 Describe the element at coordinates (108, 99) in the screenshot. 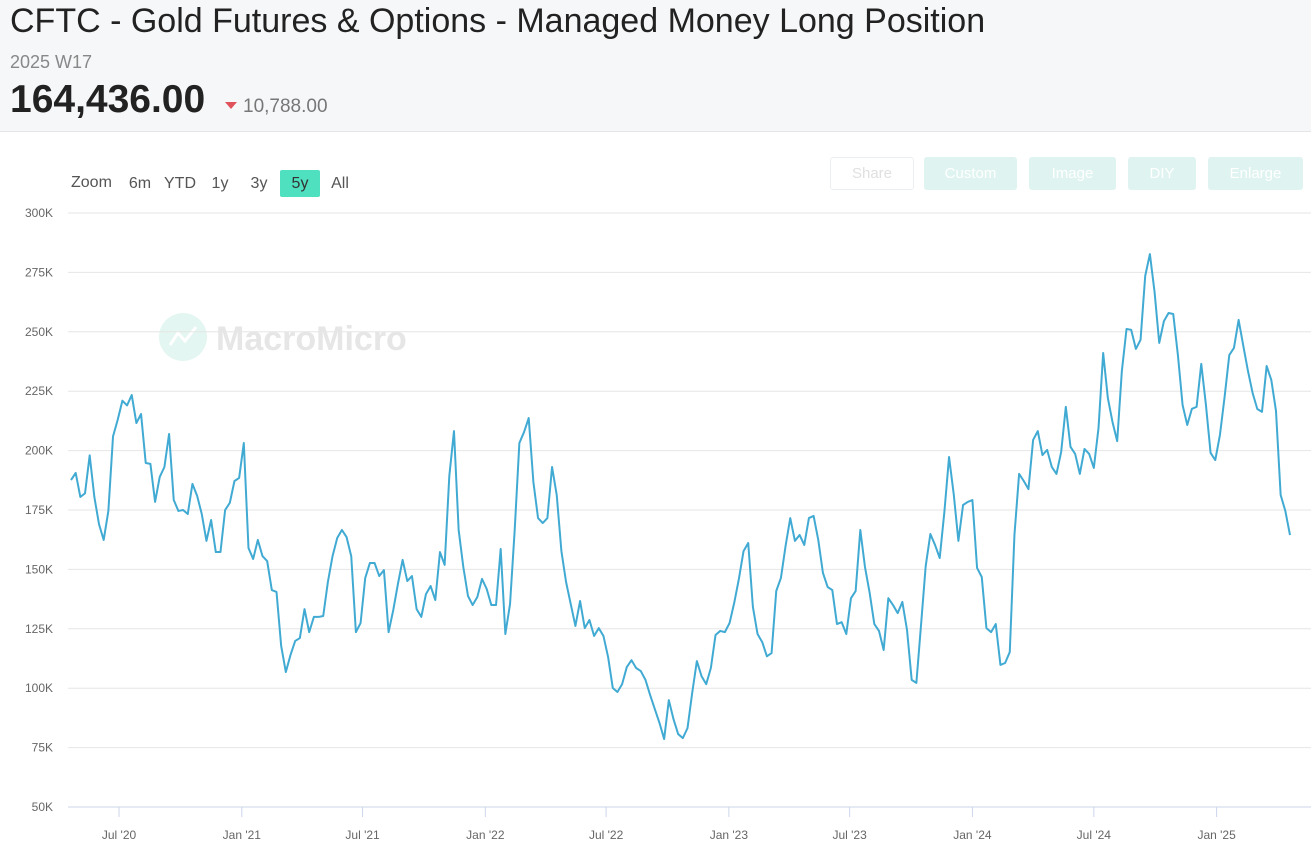

I see `latest-value: 164,436.00` at that location.